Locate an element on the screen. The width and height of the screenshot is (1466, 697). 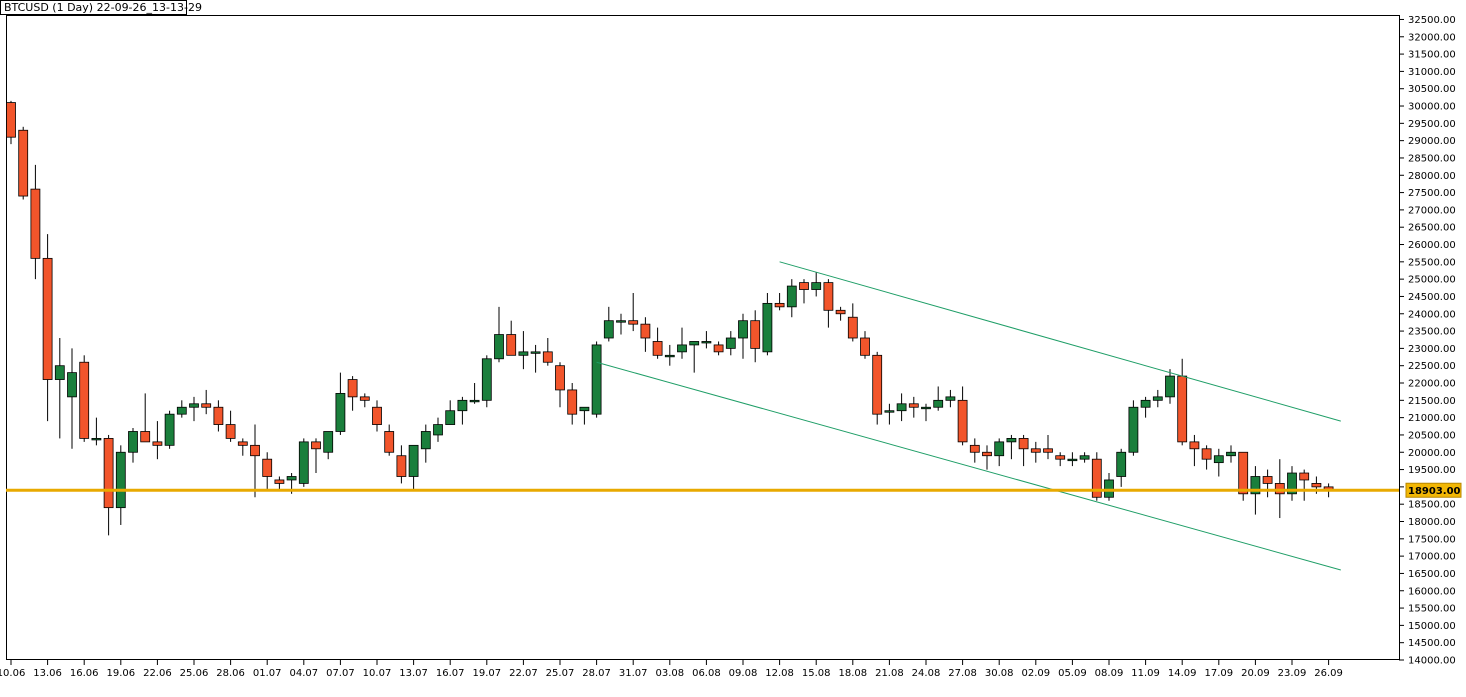
y-tick-label: 27000.00 is located at coordinates (1432, 210).